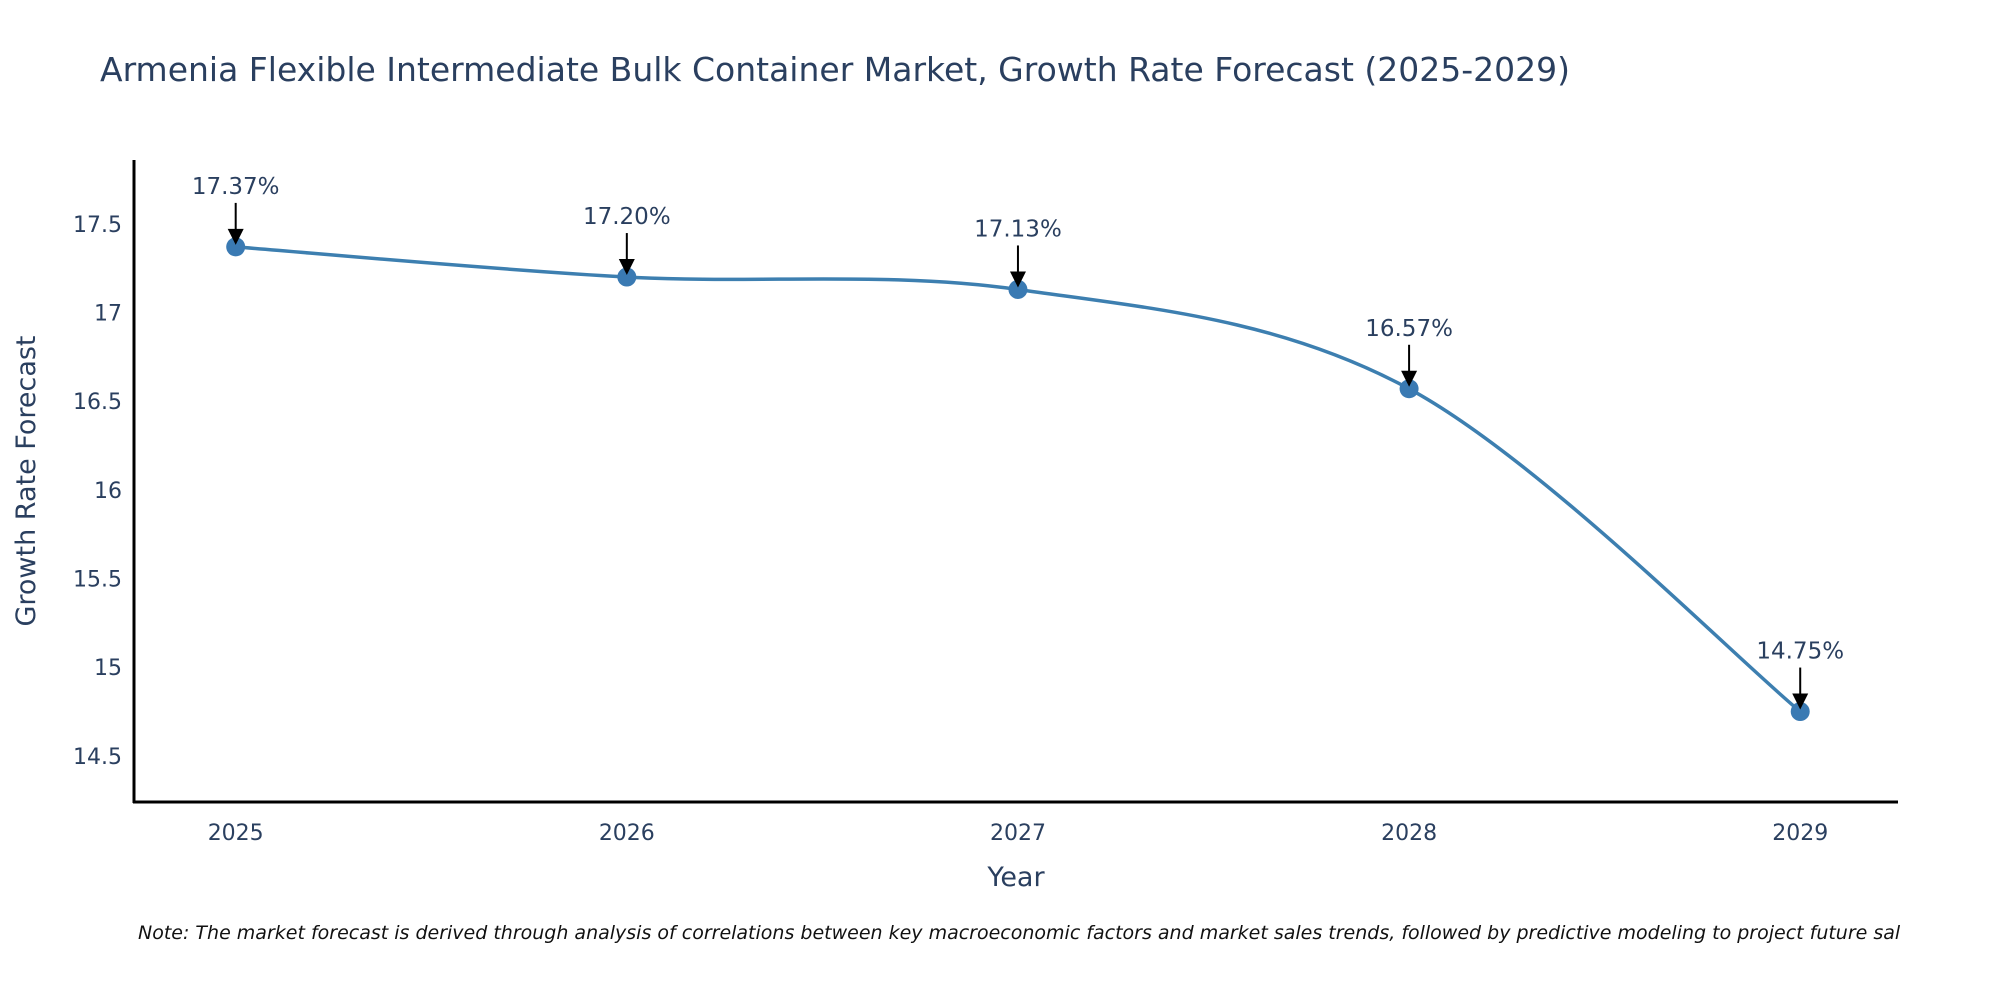  Describe the element at coordinates (97, 757) in the screenshot. I see `y-tick-label: 14.5` at that location.